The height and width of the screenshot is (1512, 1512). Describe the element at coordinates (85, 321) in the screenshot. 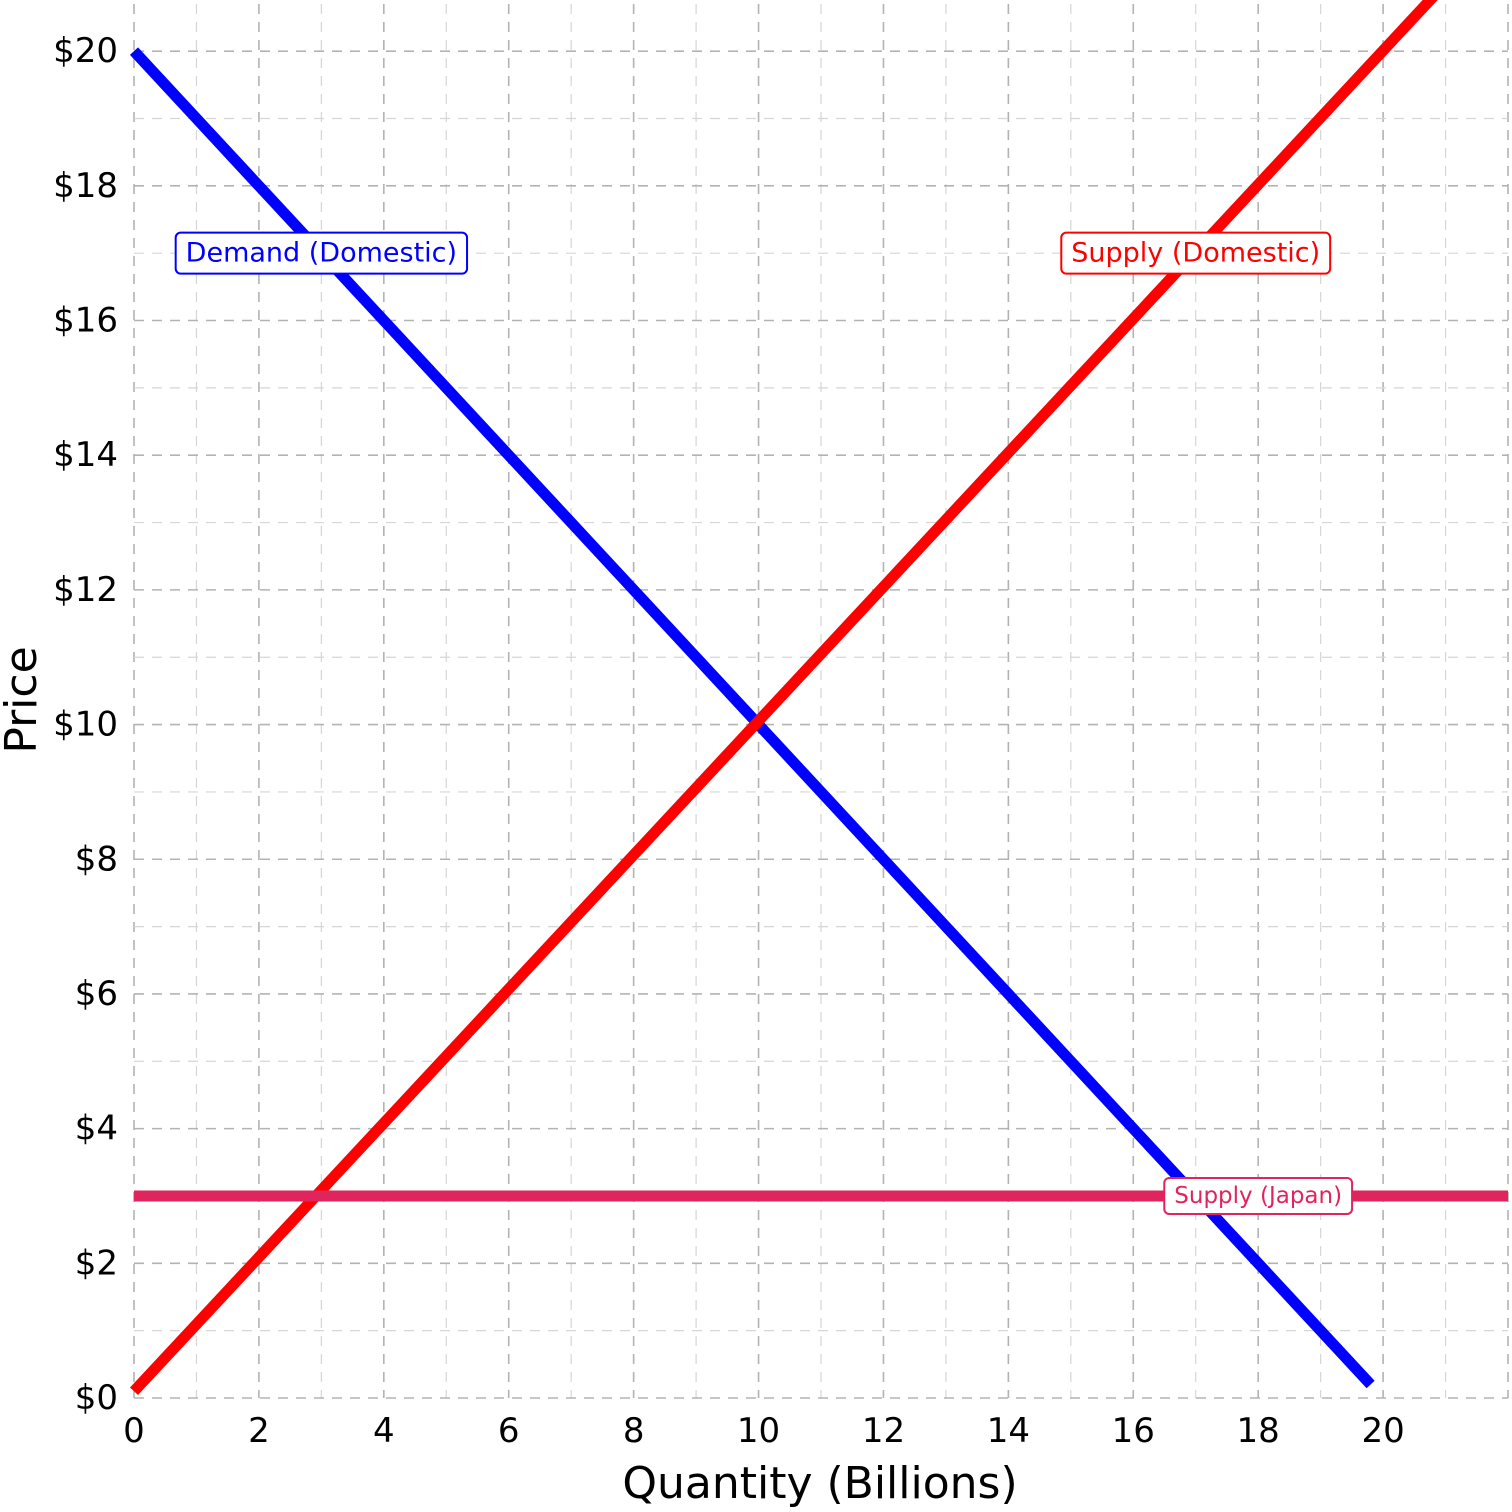

I see `y-tick-label: $16` at that location.